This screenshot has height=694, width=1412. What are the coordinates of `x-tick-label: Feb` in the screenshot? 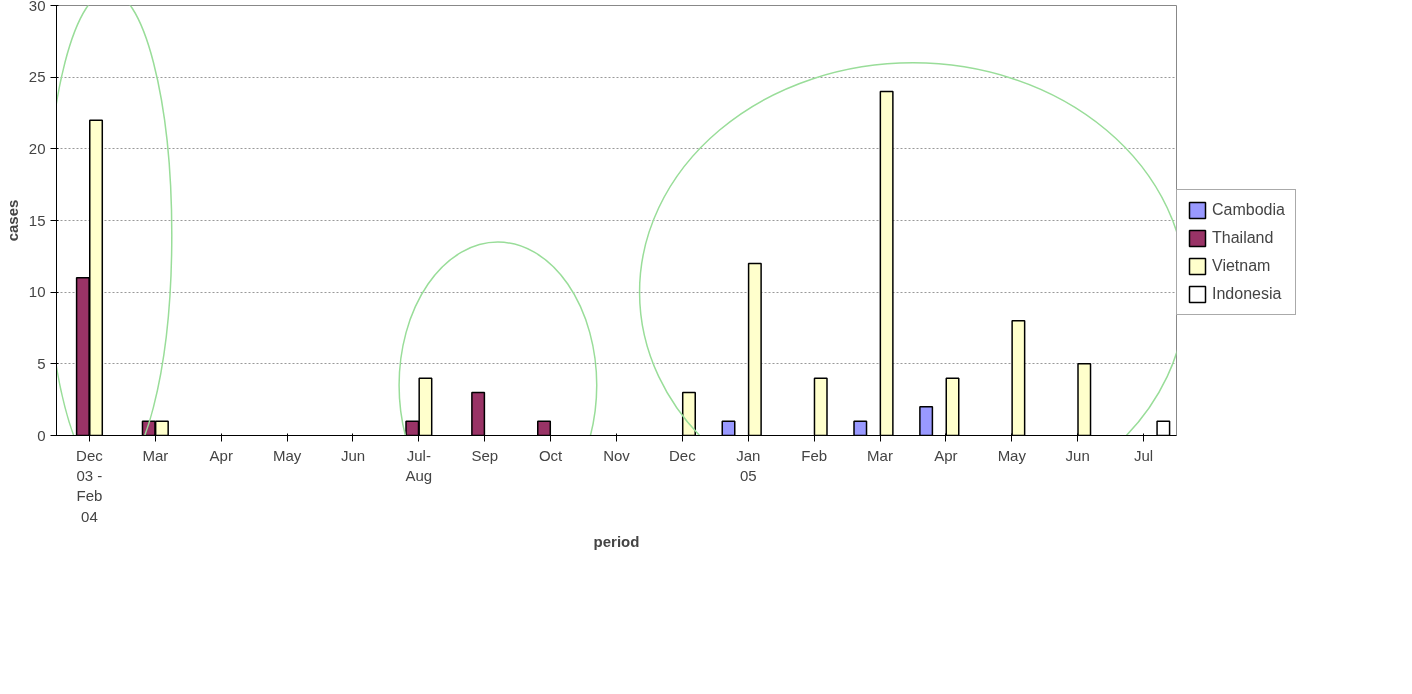 It's located at (814, 455).